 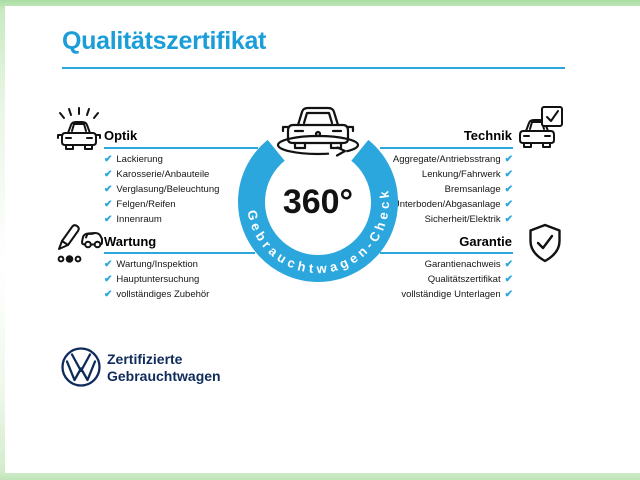 I want to click on technik-rule, so click(x=446, y=148).